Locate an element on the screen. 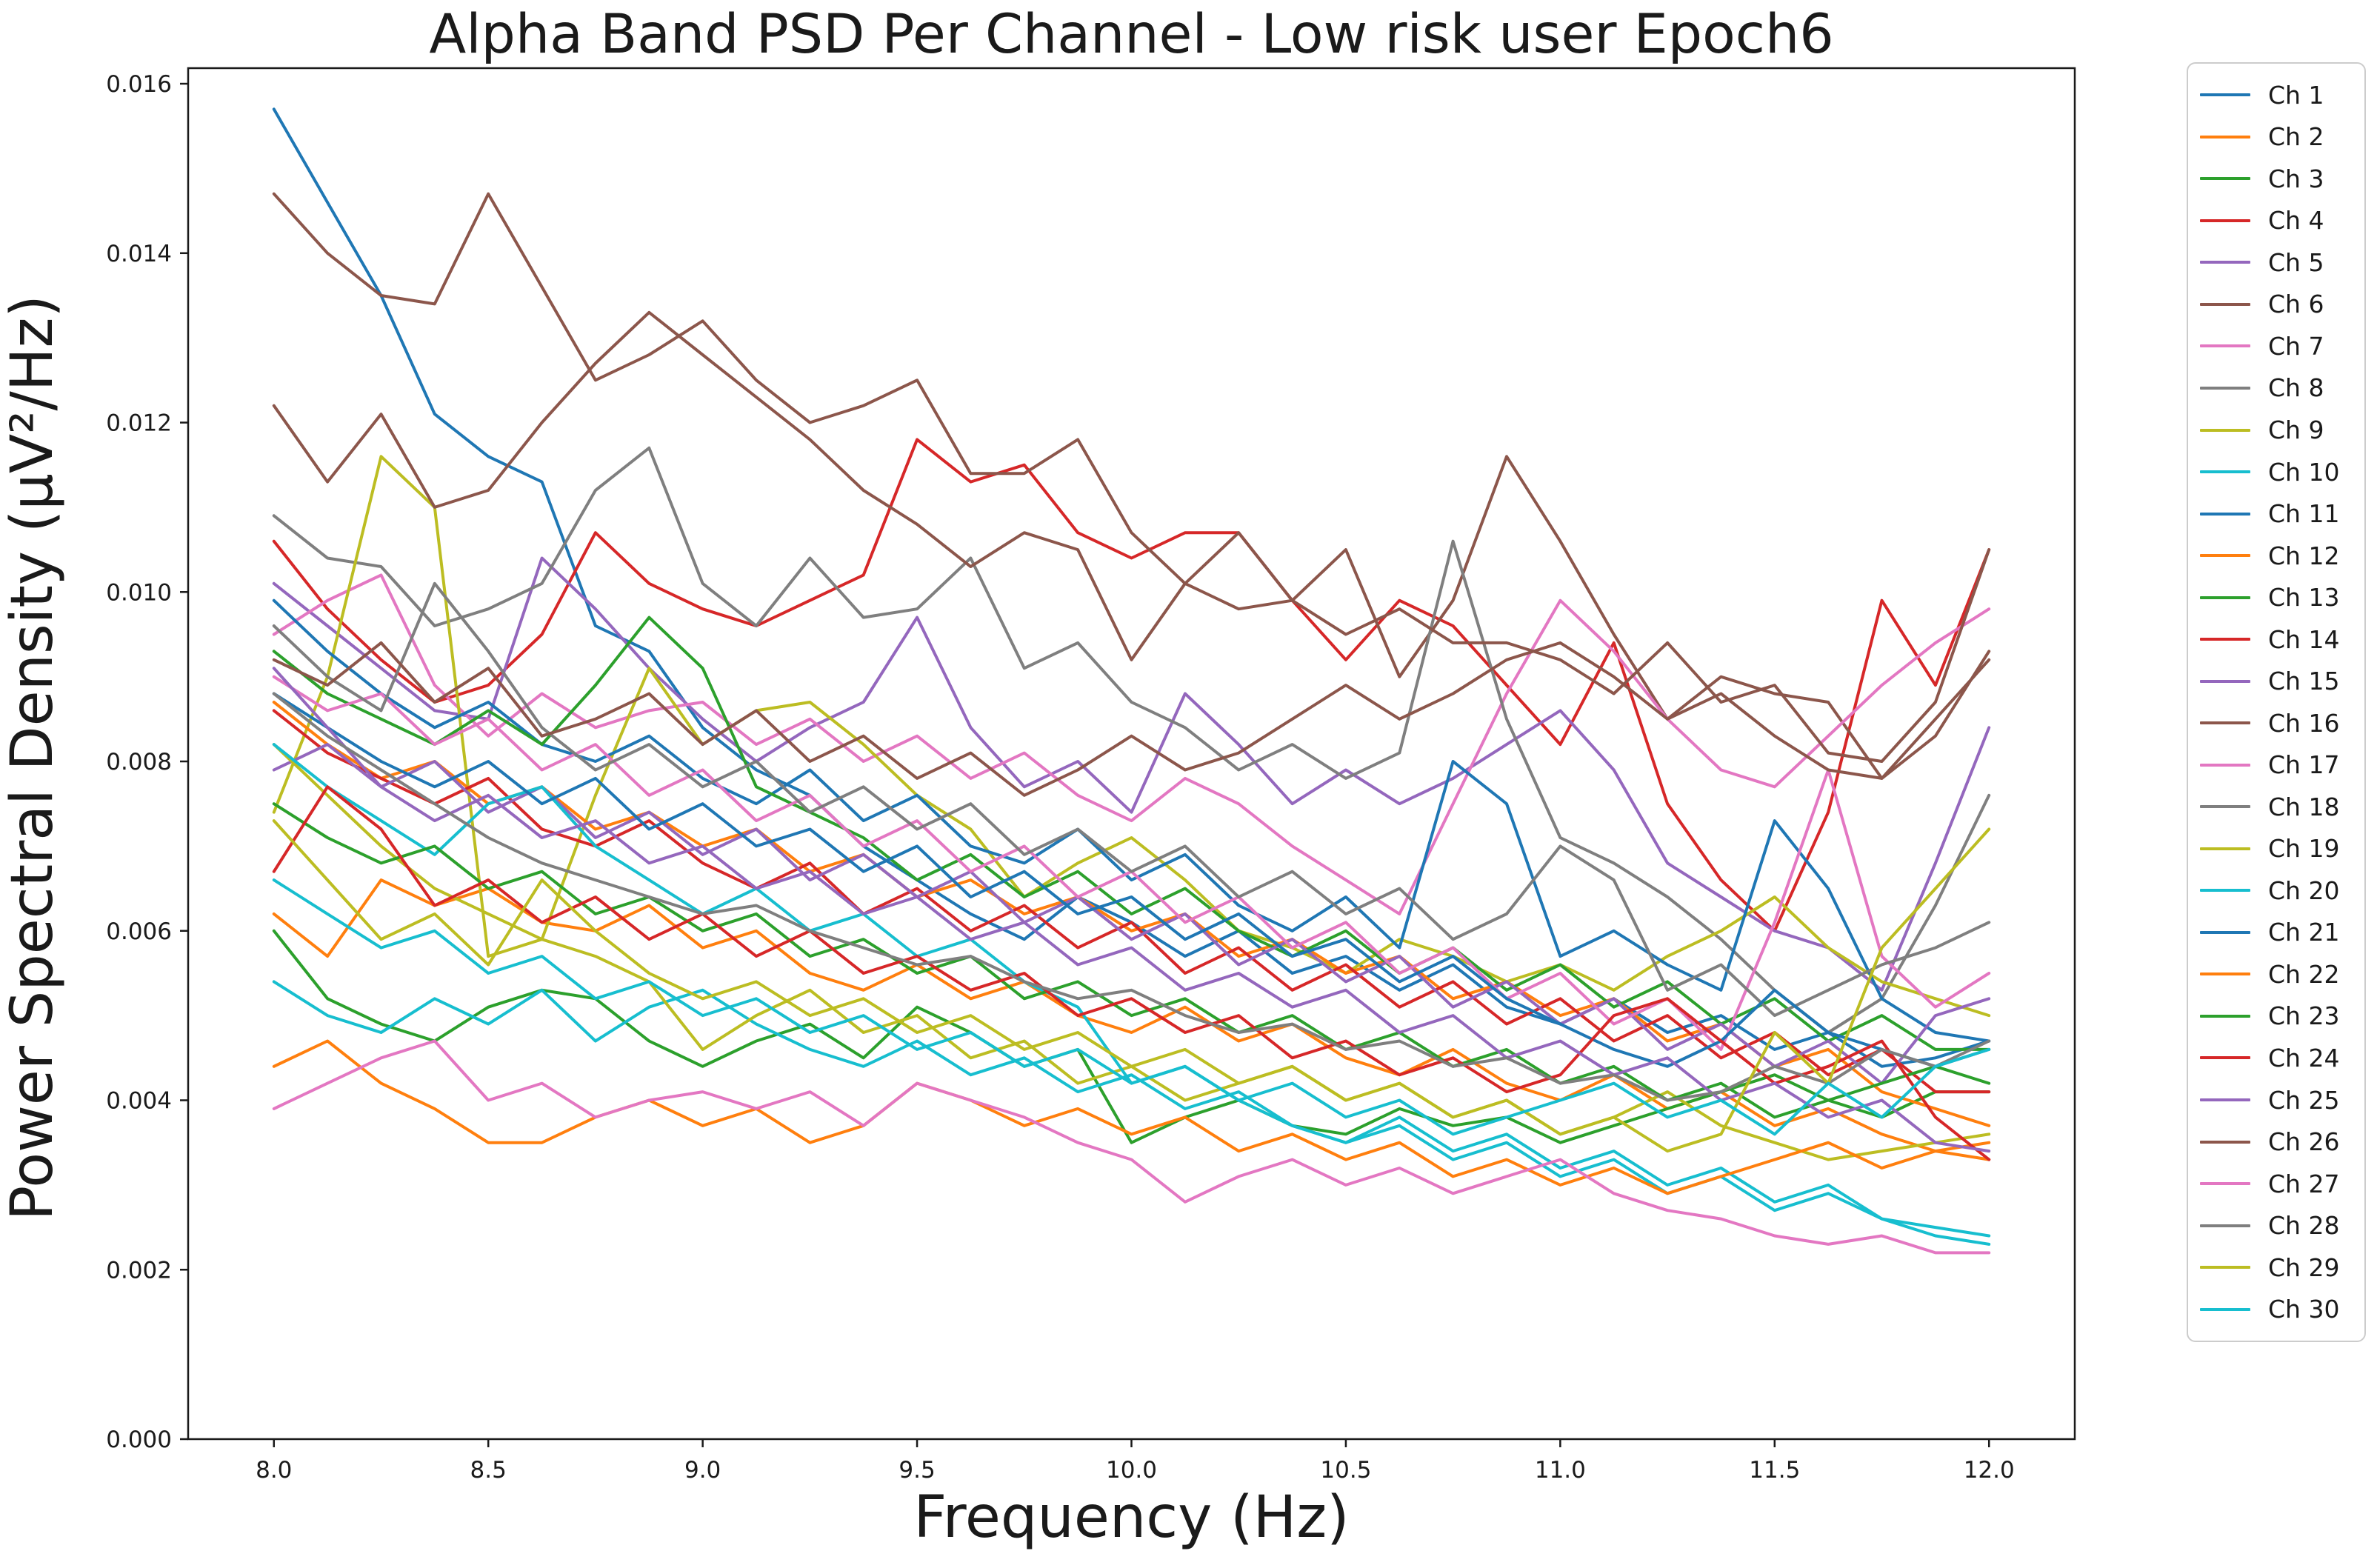  legend-entry-label: Ch 5 is located at coordinates (2296, 262).